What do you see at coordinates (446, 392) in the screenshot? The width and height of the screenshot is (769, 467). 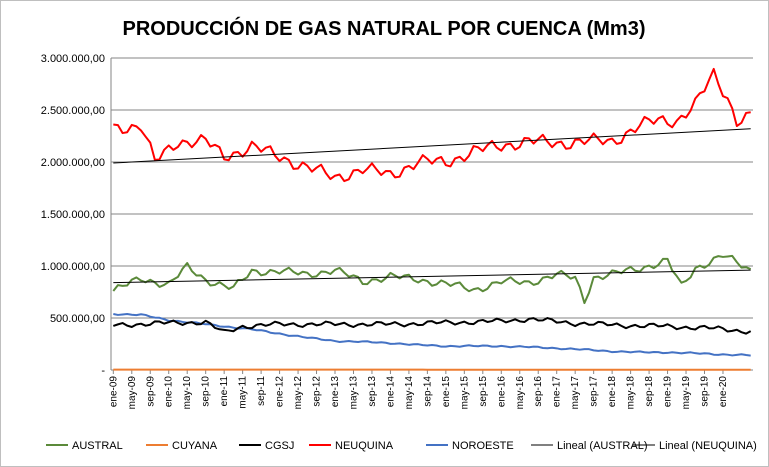 I see `x-tick-label-18: ene-15` at bounding box center [446, 392].